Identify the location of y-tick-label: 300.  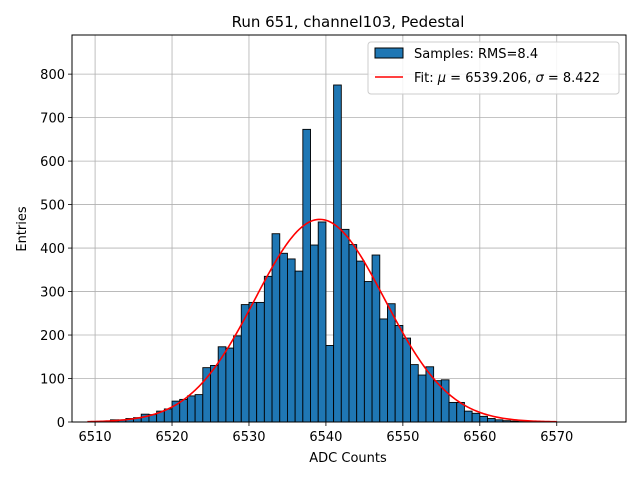
(52, 293).